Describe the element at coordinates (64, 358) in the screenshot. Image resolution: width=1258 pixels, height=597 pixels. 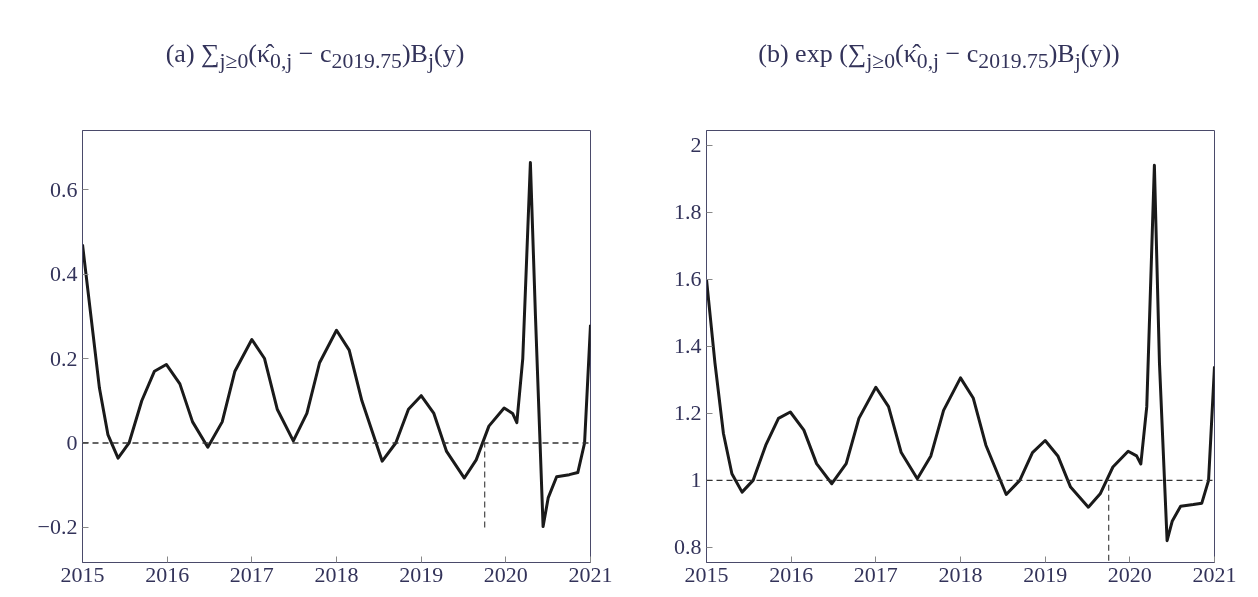
I see `y-tick-label: 0.2` at that location.